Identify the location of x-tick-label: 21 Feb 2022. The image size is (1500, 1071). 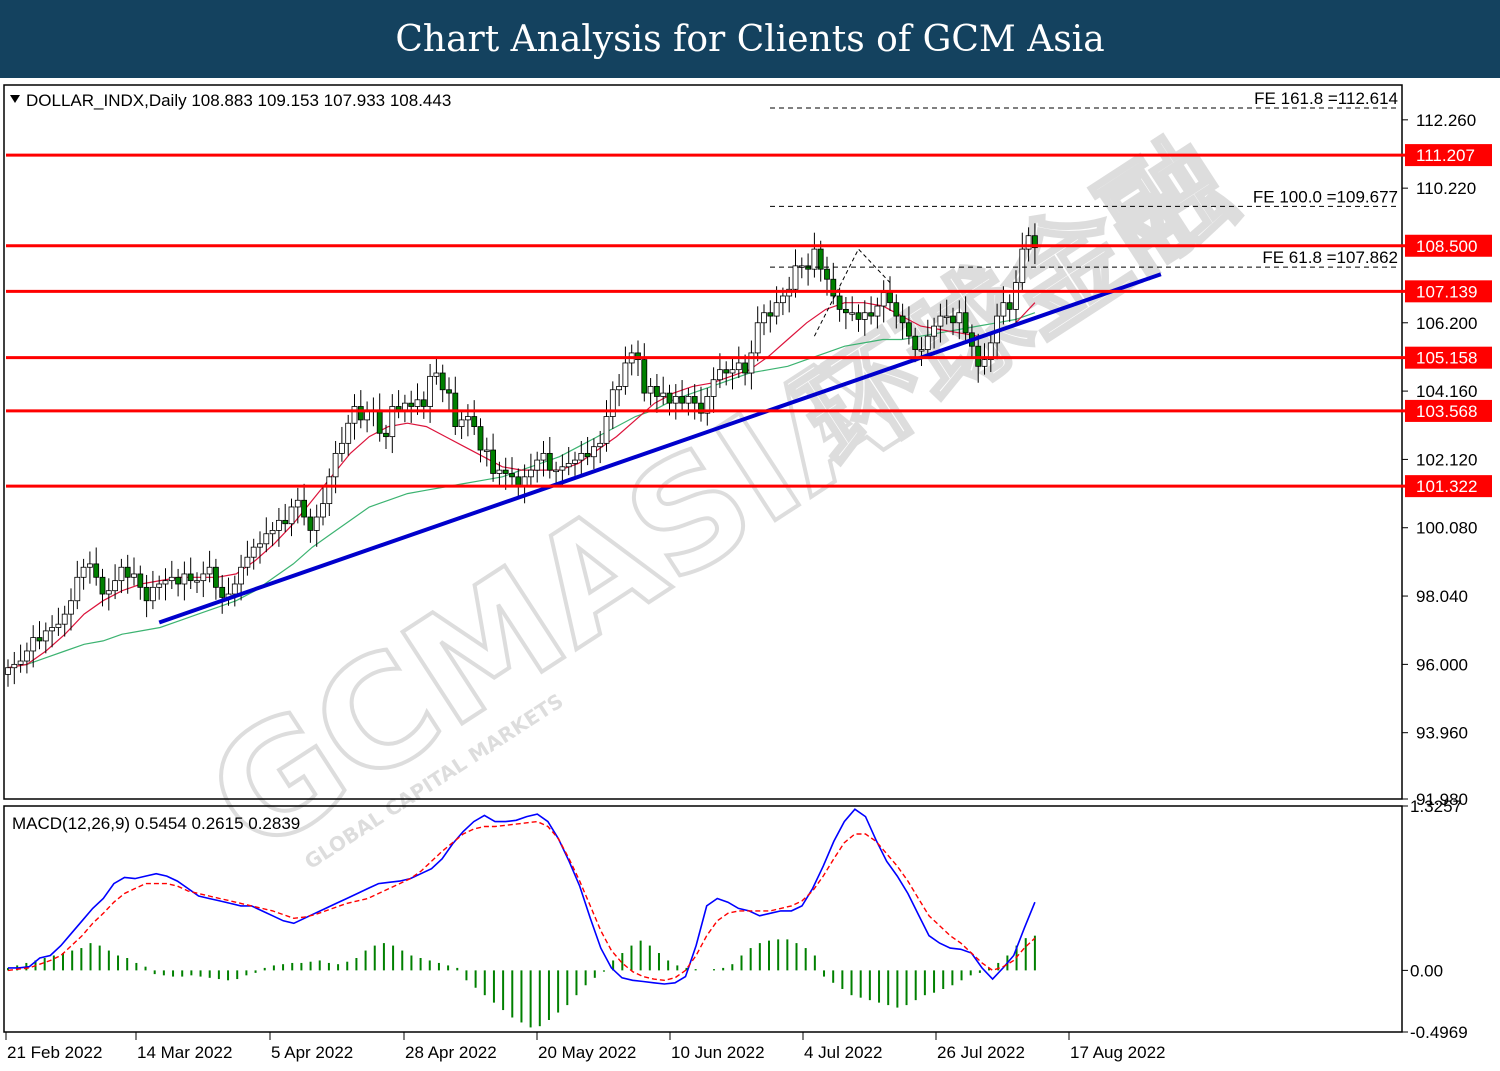
(54, 1052).